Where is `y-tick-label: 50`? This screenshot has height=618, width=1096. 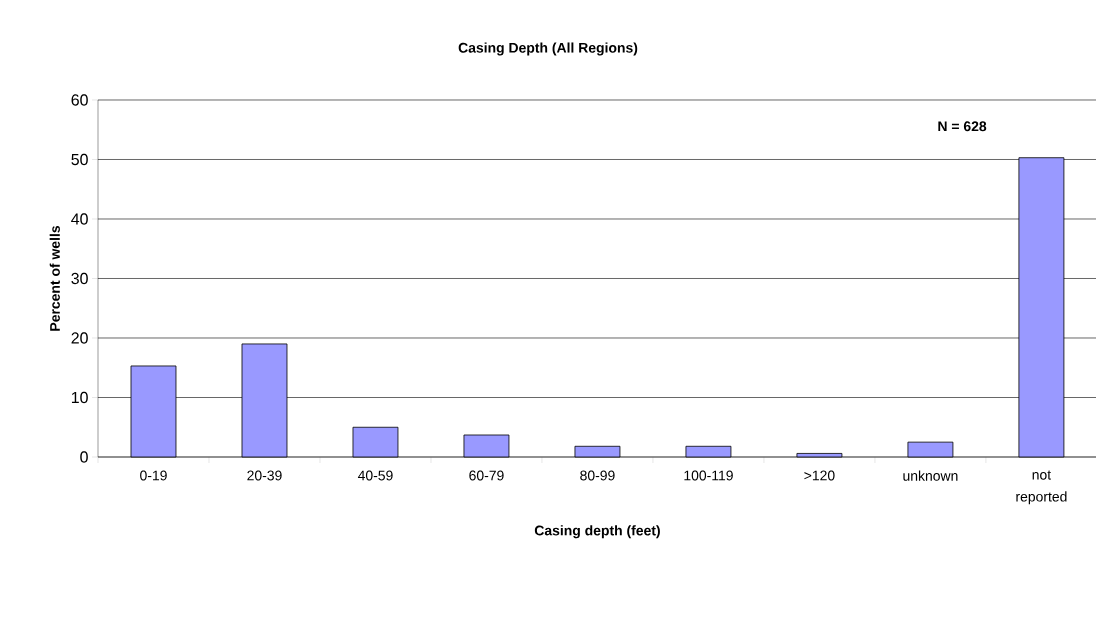 y-tick-label: 50 is located at coordinates (79, 159).